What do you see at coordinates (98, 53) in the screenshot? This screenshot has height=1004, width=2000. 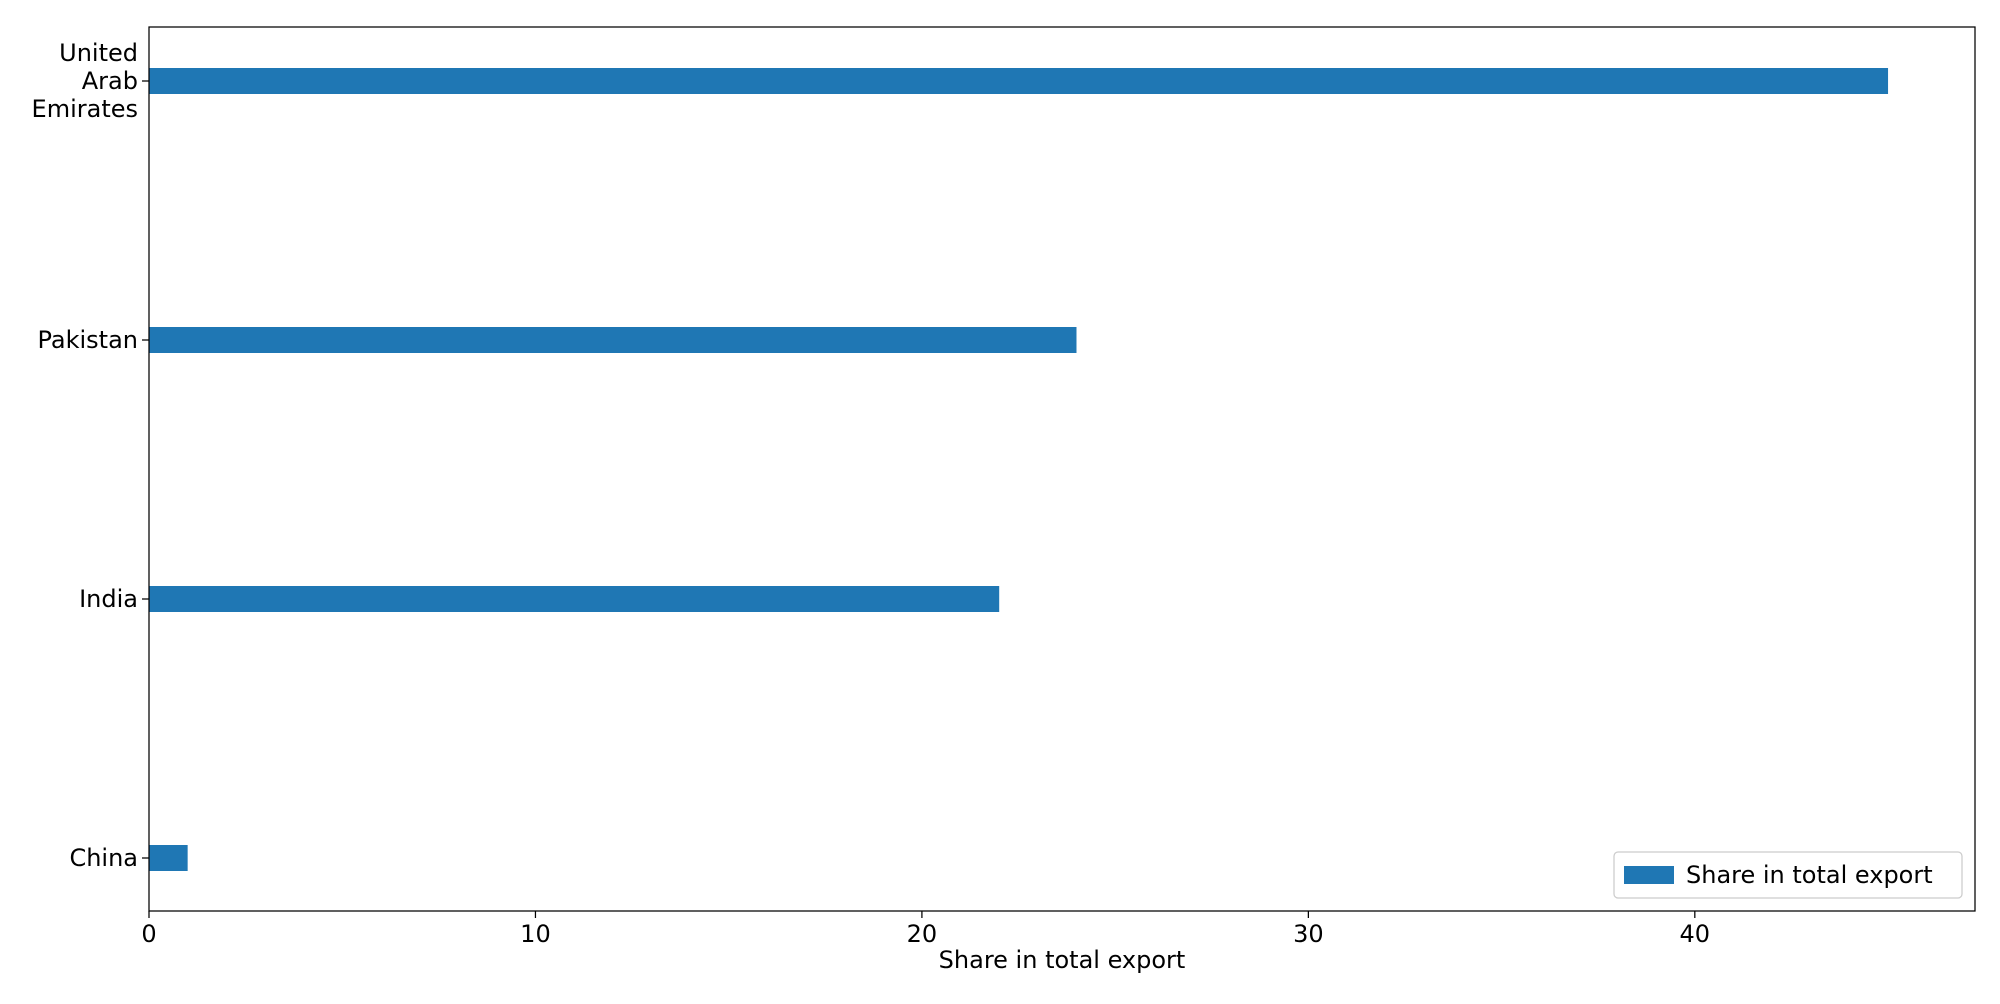 I see `y-tick-label: United` at bounding box center [98, 53].